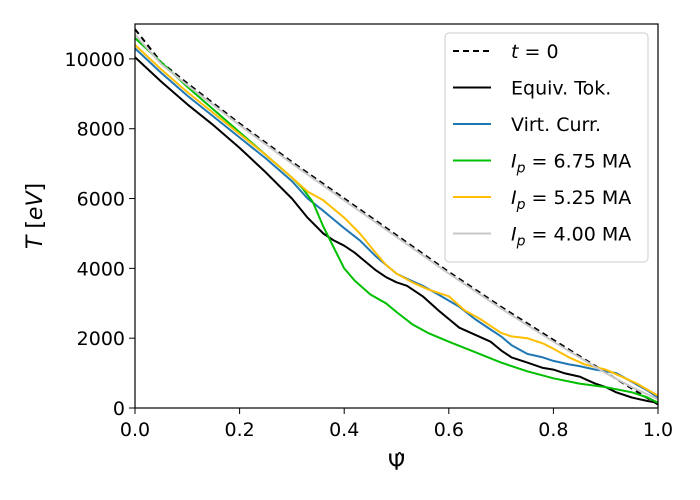 The image size is (700, 500). Describe the element at coordinates (556, 125) in the screenshot. I see `legend-label: Virt. Curr.` at that location.